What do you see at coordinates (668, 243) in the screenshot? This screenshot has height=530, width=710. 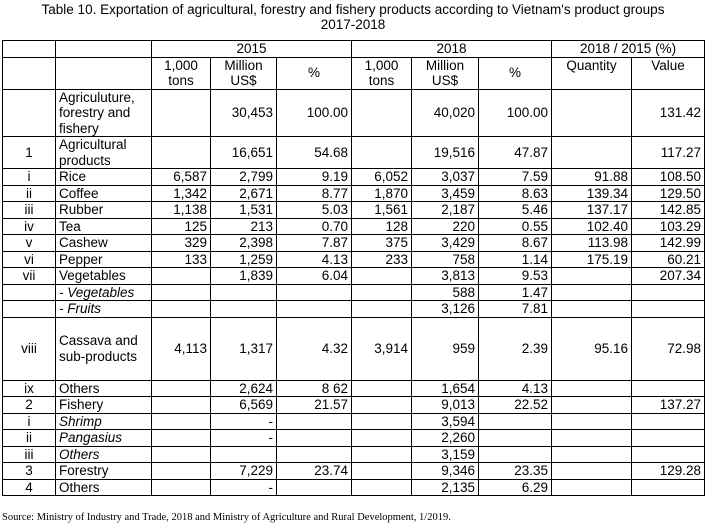 I see `cell-val: 142.99` at bounding box center [668, 243].